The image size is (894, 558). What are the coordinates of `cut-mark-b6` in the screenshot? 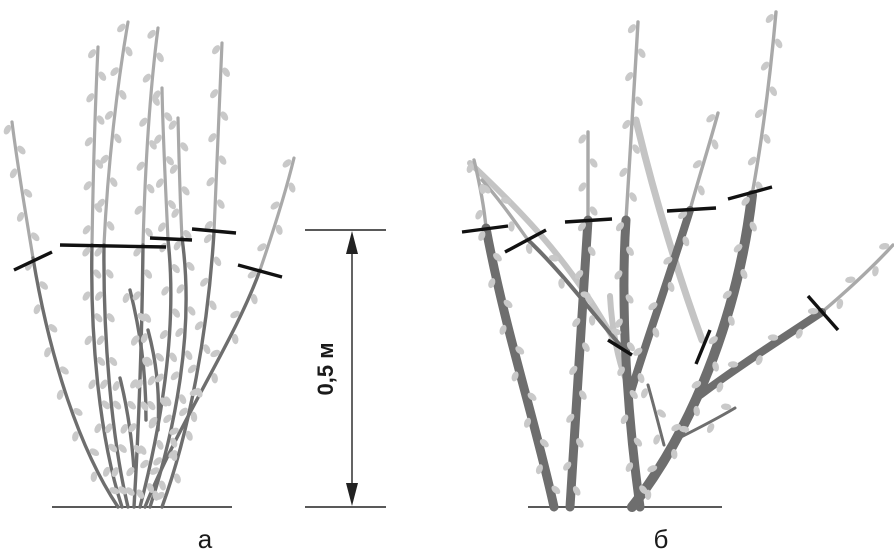 It's located at (620, 347).